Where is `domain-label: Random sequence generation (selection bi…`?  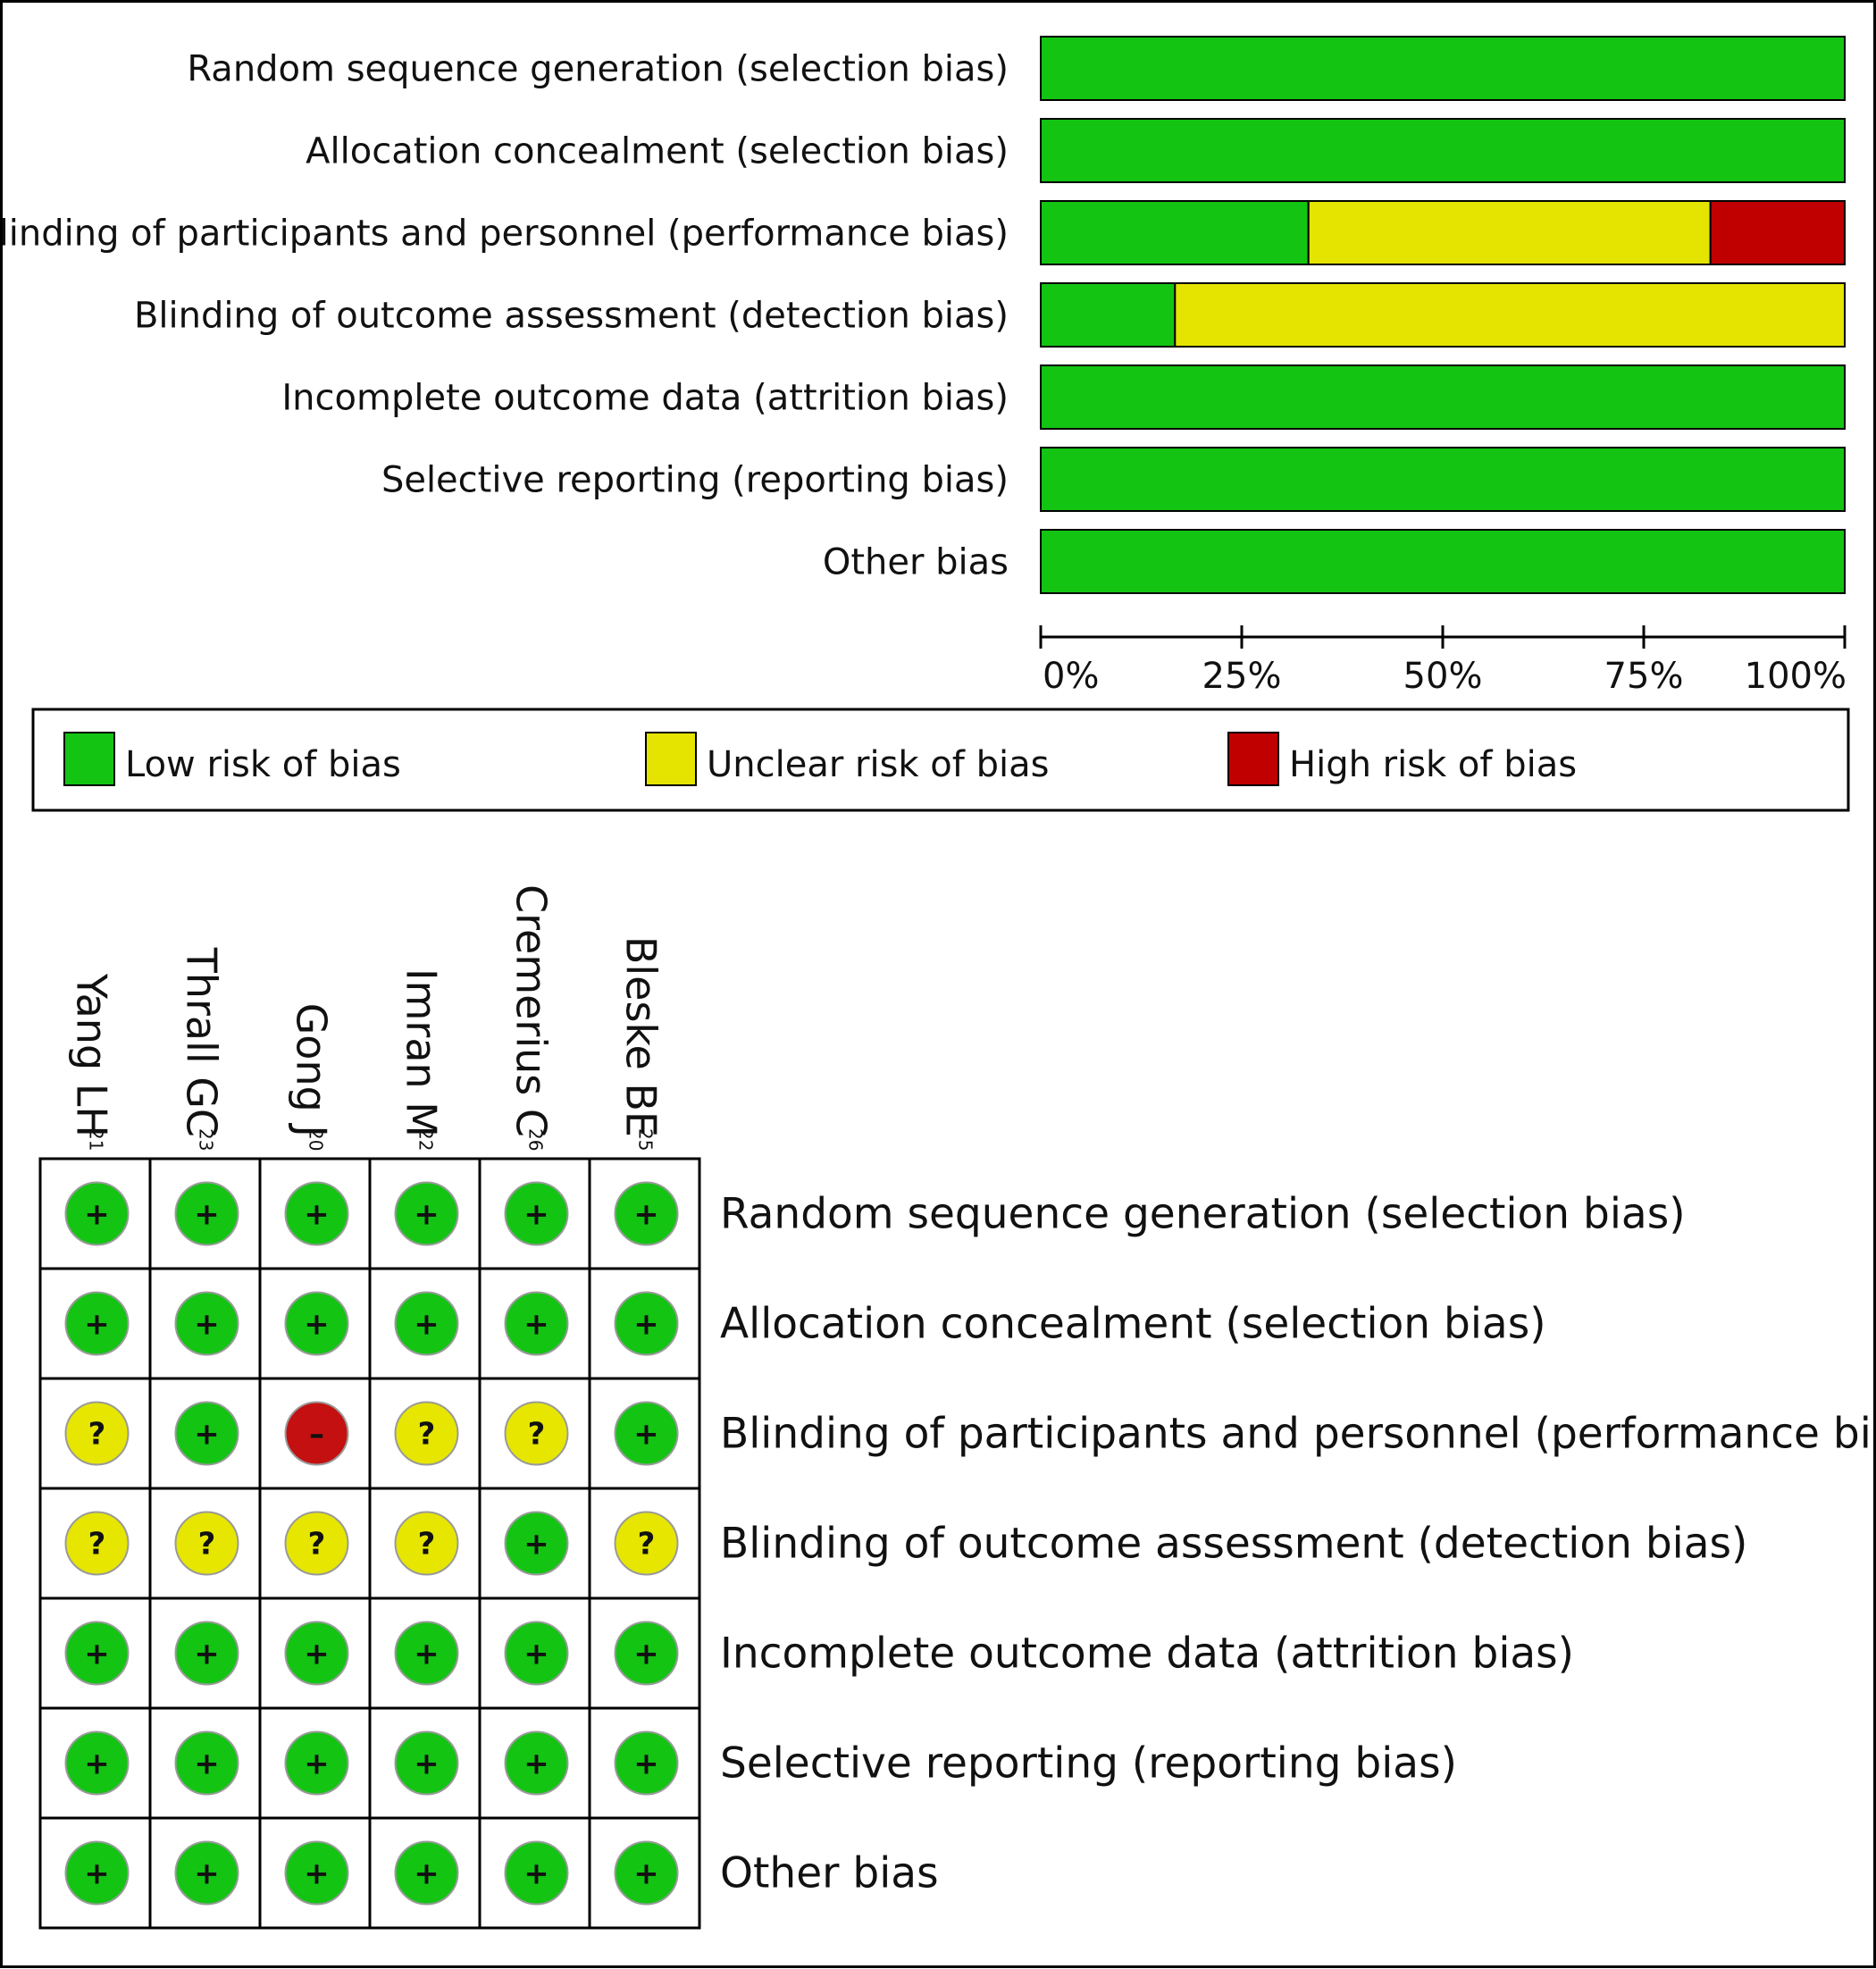 domain-label: Random sequence generation (selection bi… is located at coordinates (1203, 1214).